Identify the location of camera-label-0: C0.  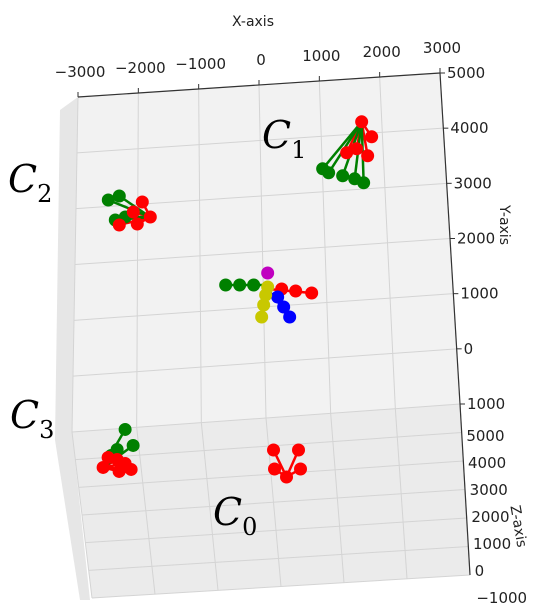
(235, 515).